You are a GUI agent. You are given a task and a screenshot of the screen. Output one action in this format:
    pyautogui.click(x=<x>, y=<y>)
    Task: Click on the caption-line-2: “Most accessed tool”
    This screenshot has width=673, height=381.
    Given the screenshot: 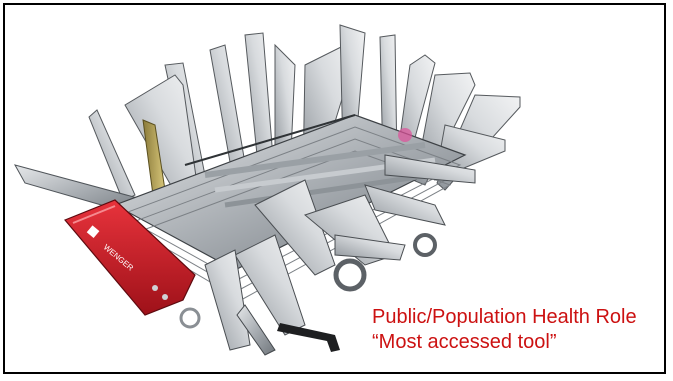 What is the action you would take?
    pyautogui.click(x=504, y=342)
    